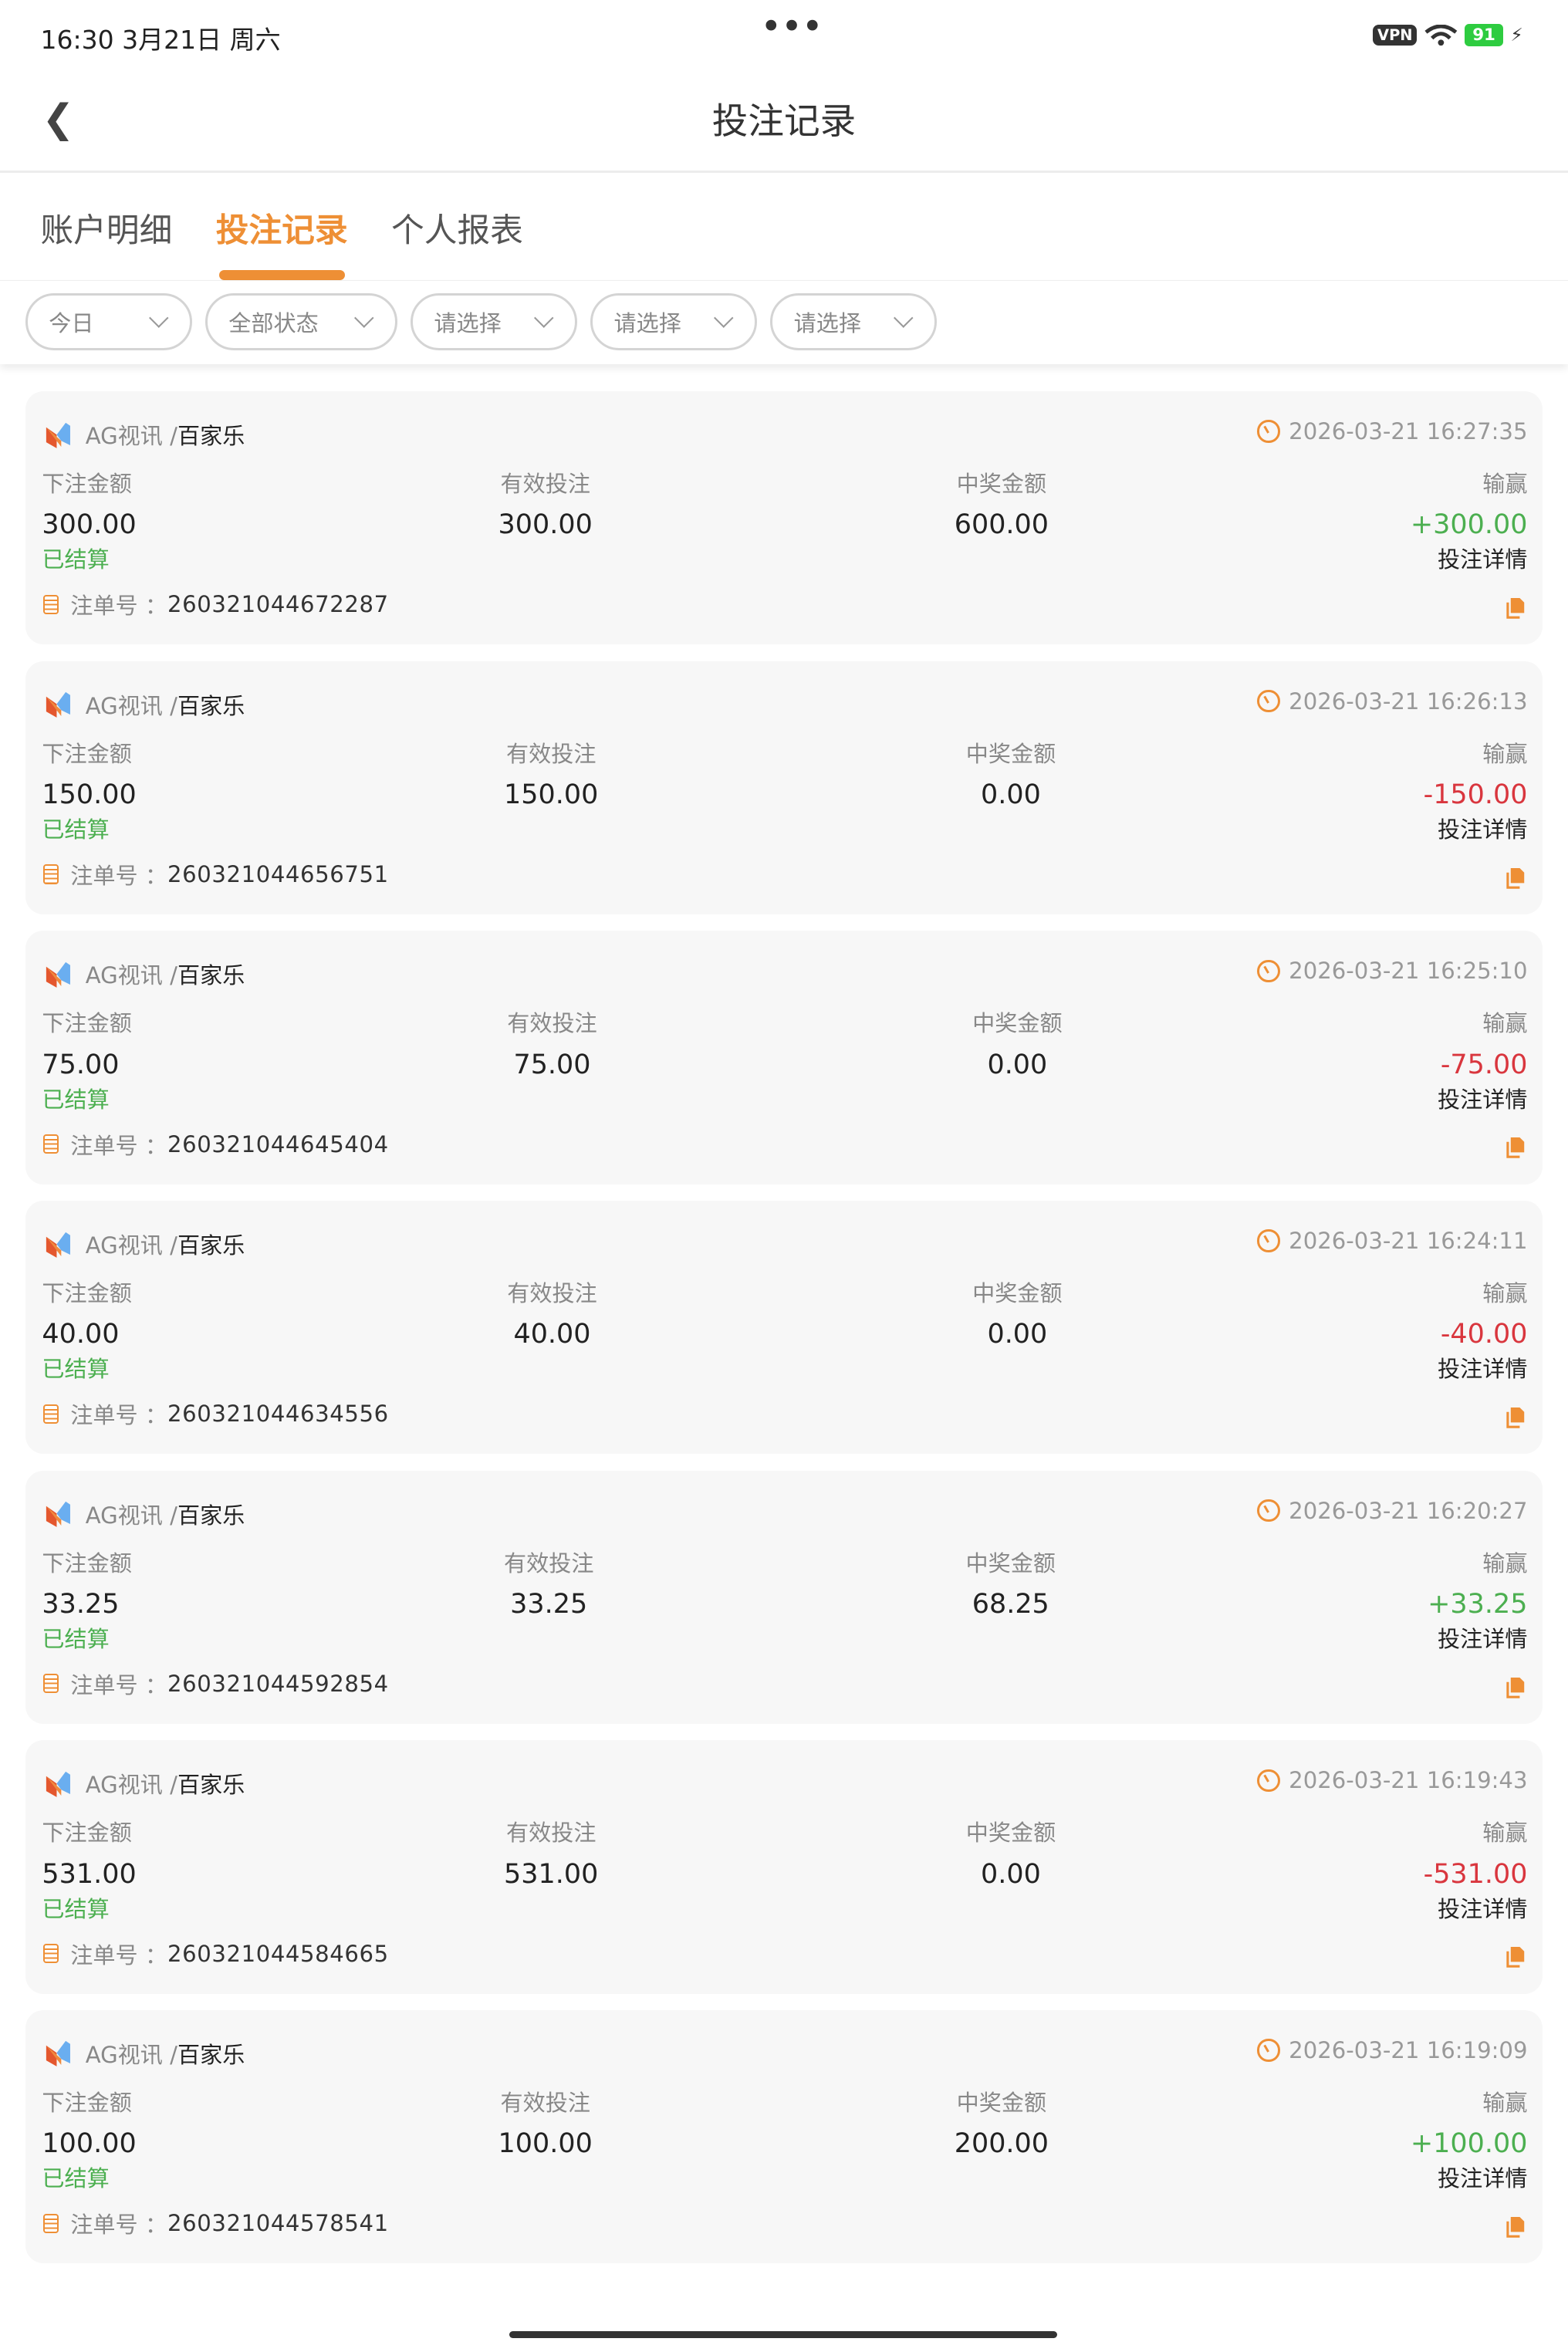 This screenshot has height=2352, width=1568. I want to click on bet-time: 2026-03-21 16:20:27, so click(1392, 1511).